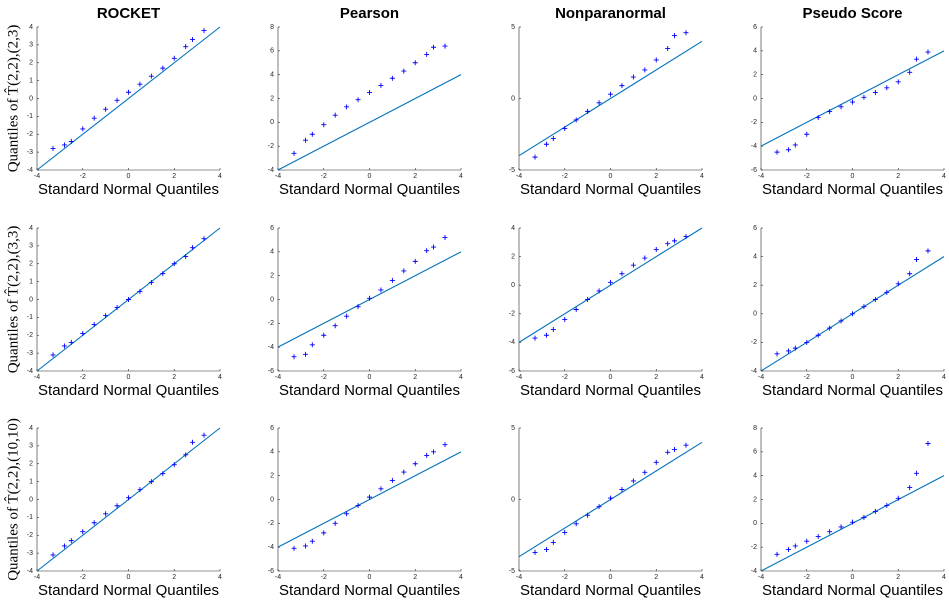 This screenshot has width=949, height=610. I want to click on y-tick-label: -1, so click(30, 517).